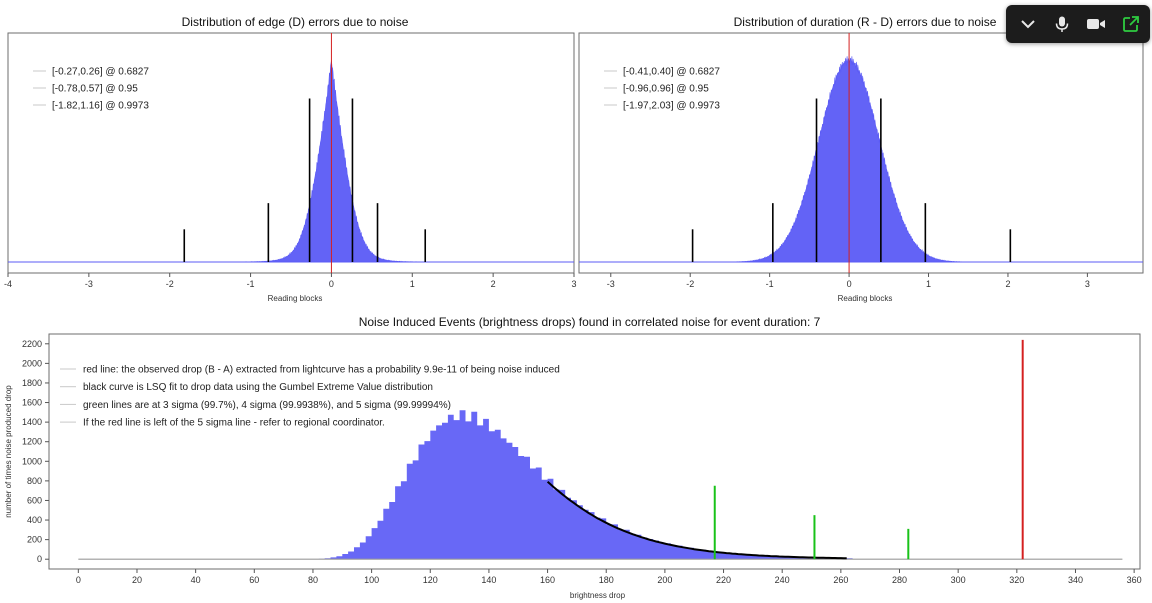 Image resolution: width=1152 pixels, height=603 pixels. I want to click on microphone-button, so click(1062, 24).